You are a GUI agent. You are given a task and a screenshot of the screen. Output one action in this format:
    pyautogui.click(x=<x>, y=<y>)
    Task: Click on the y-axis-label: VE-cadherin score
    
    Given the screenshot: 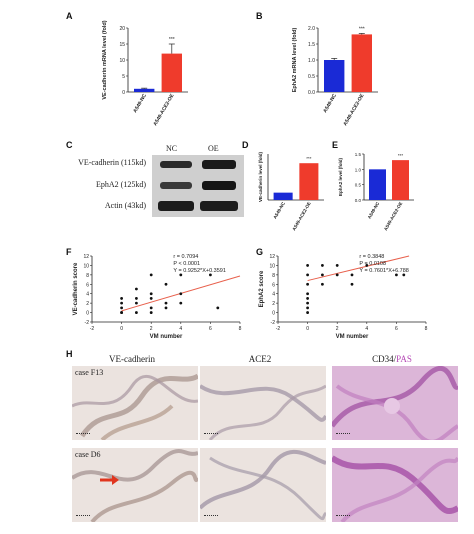 What is the action you would take?
    pyautogui.click(x=76, y=288)
    